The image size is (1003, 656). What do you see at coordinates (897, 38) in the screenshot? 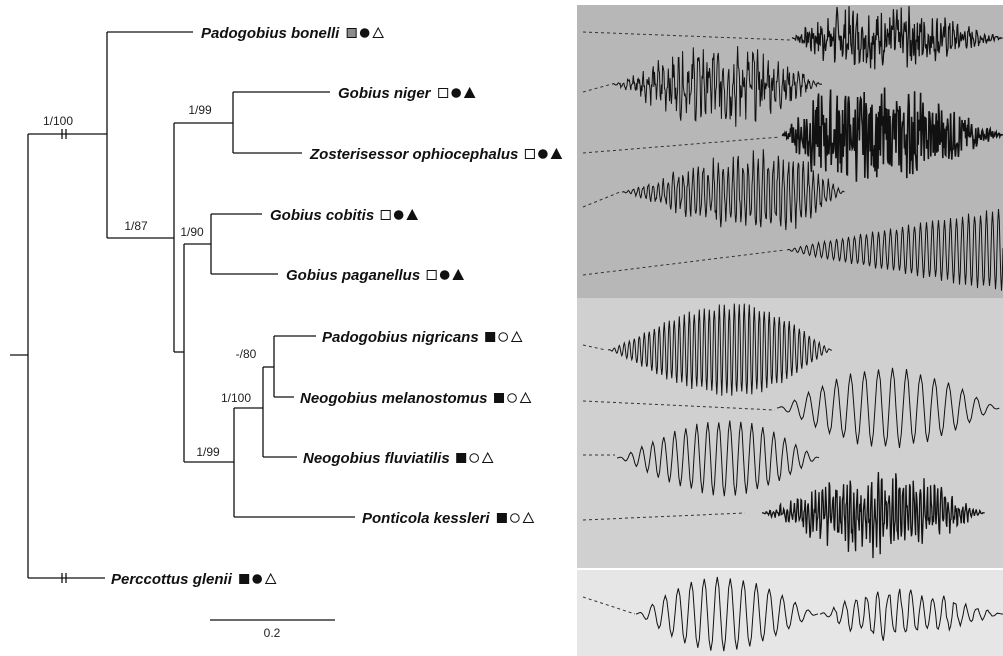
I see `oscillogram-padogobius-bonelli` at bounding box center [897, 38].